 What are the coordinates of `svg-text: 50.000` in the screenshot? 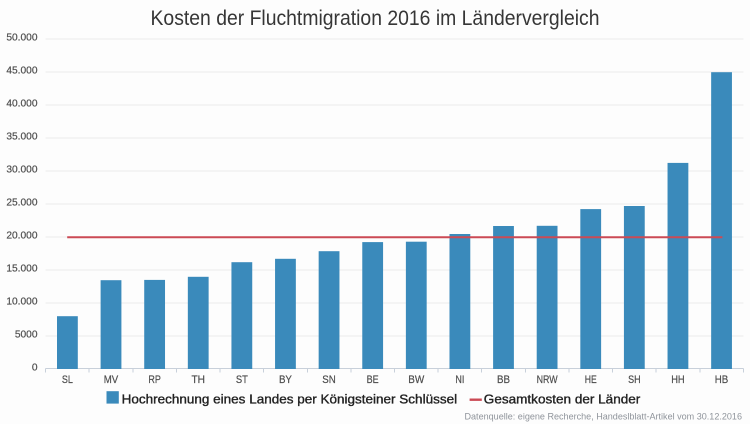 It's located at (21, 38).